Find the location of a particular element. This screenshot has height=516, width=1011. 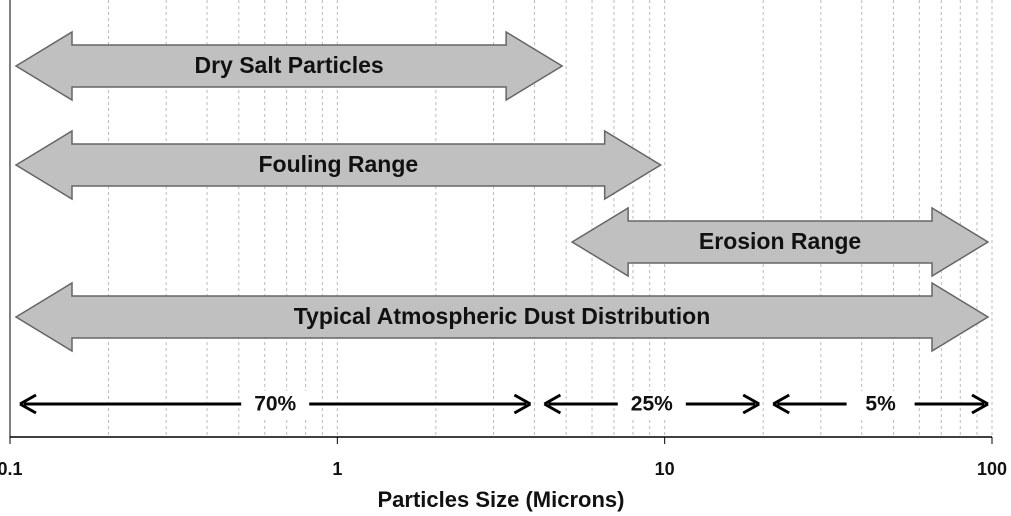

share-label: 5% is located at coordinates (880, 404).